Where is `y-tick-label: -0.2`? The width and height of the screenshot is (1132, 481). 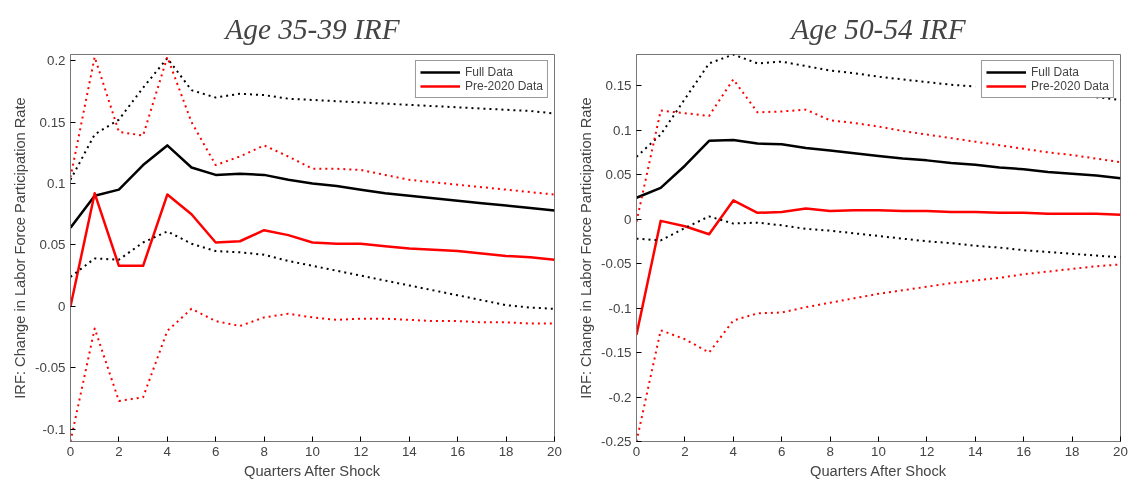
y-tick-label: -0.2 is located at coordinates (620, 397).